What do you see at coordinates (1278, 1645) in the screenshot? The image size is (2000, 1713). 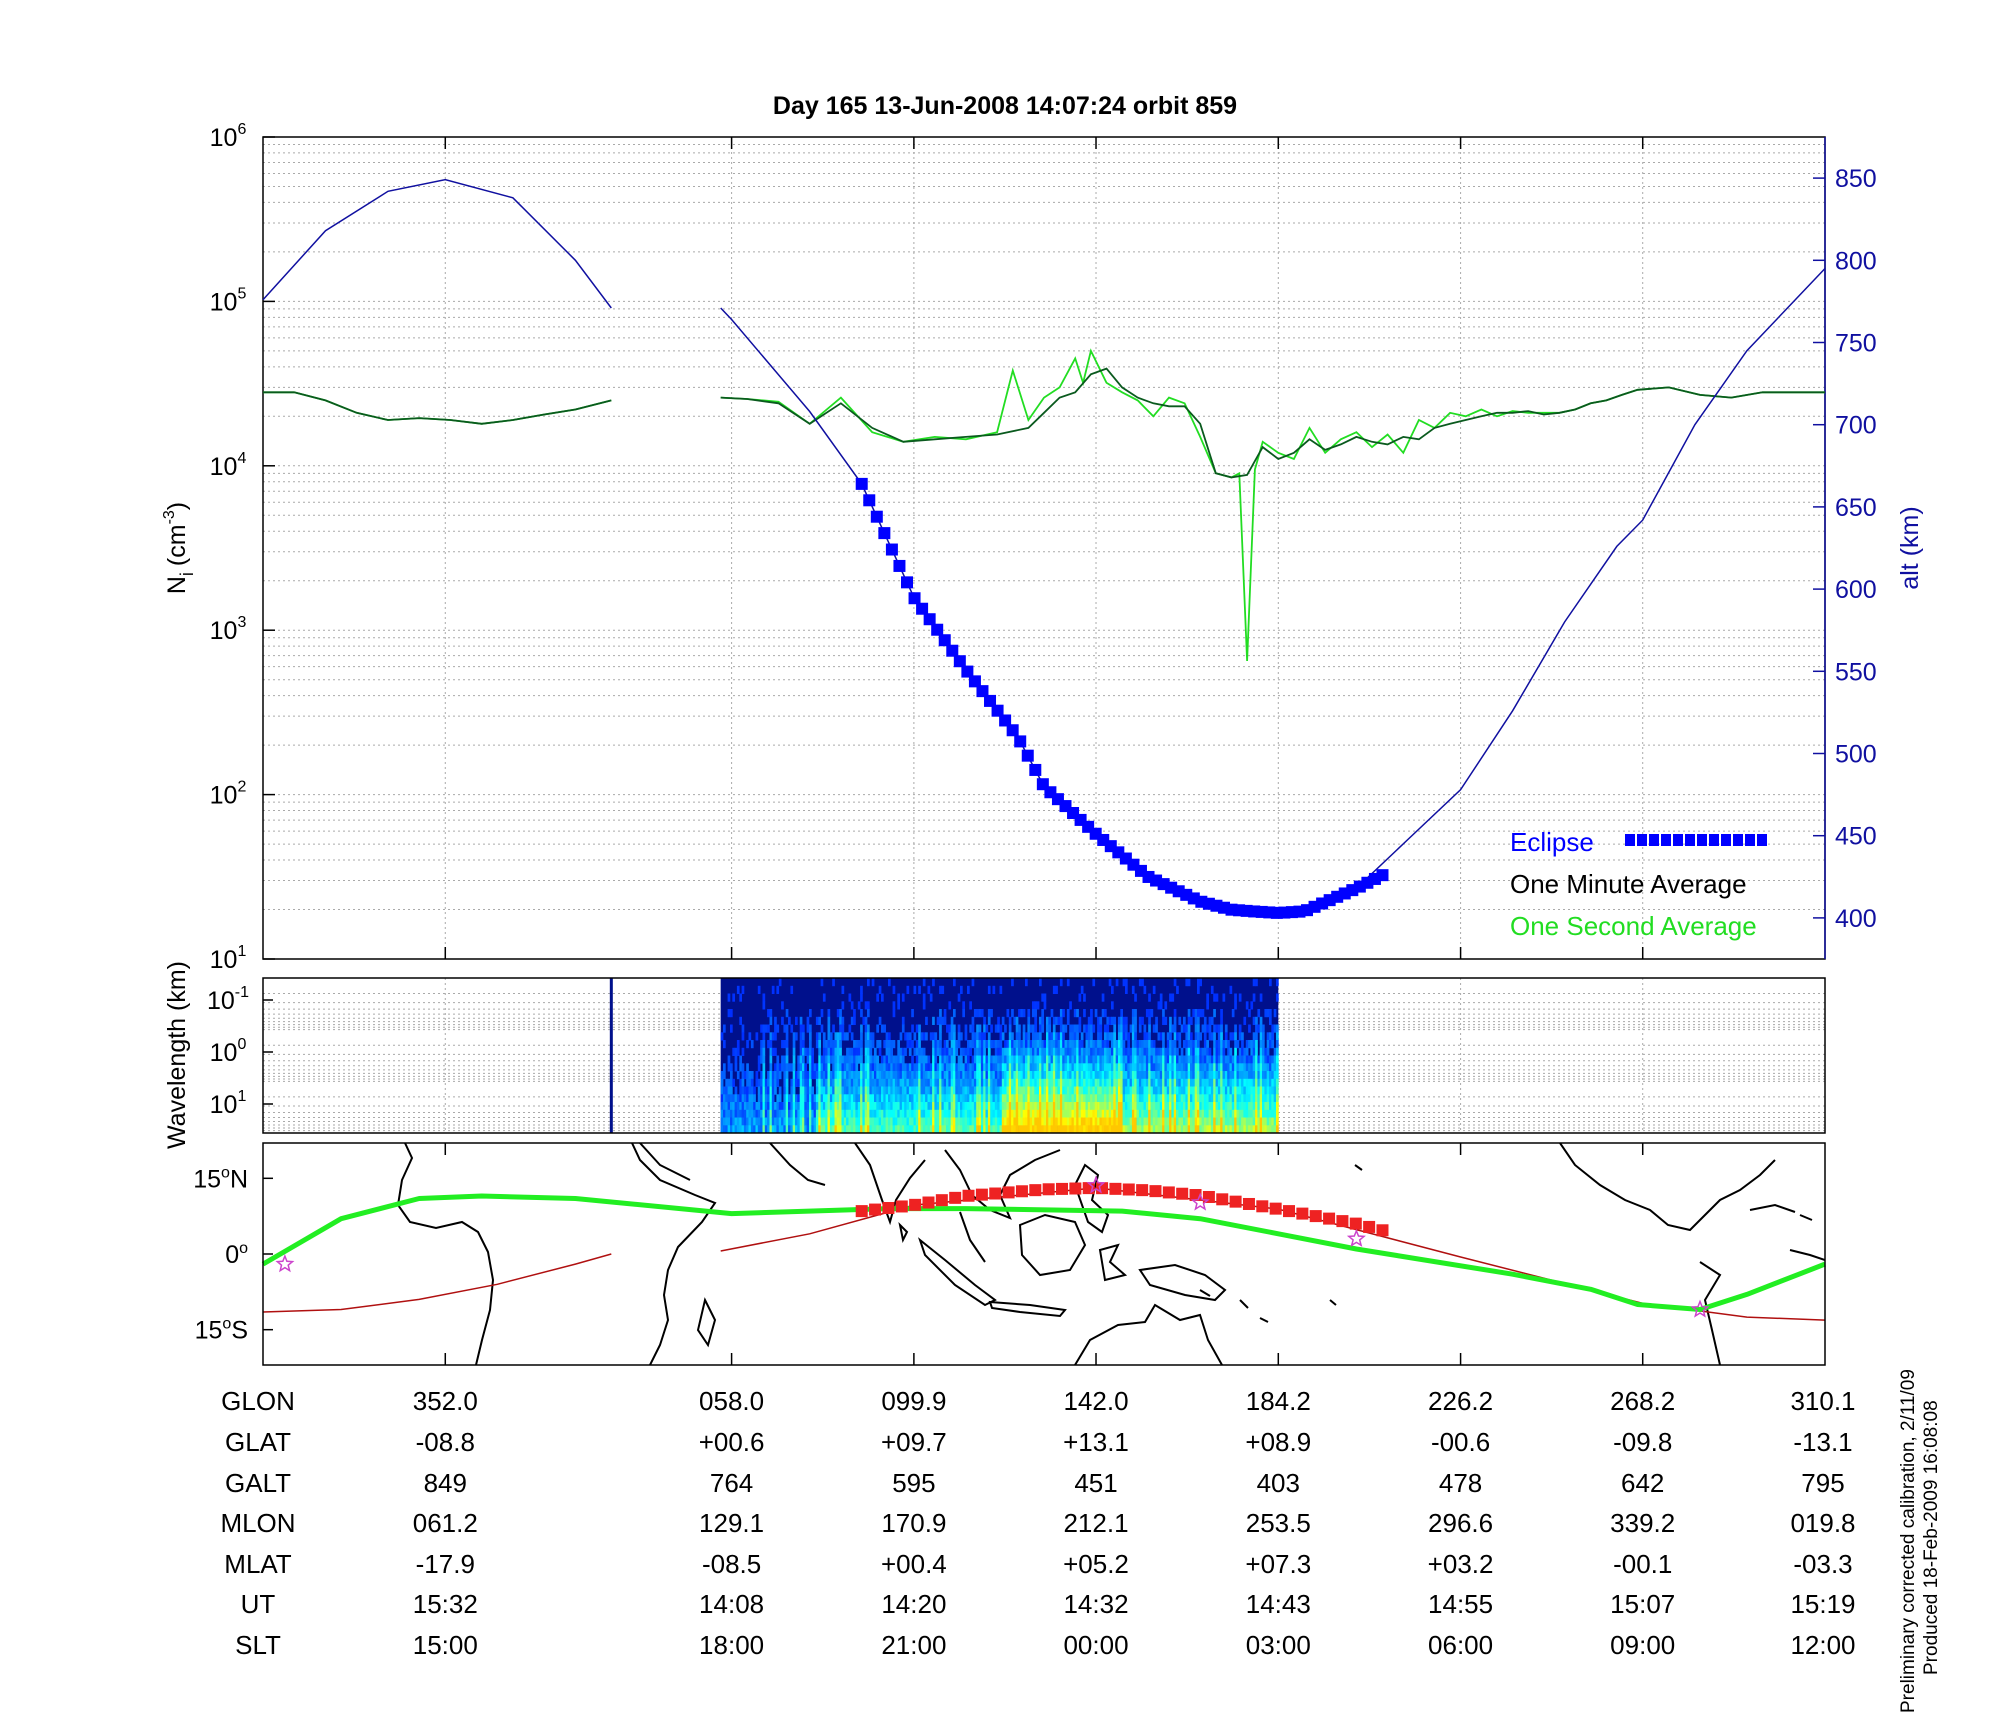 I see `table-cell: 03:00` at bounding box center [1278, 1645].